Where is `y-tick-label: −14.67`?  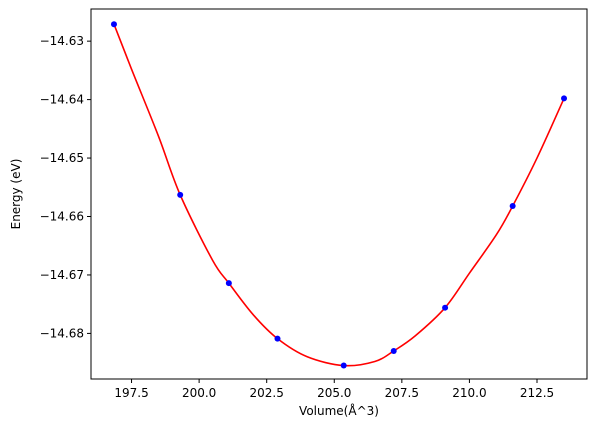 y-tick-label: −14.67 is located at coordinates (62, 275).